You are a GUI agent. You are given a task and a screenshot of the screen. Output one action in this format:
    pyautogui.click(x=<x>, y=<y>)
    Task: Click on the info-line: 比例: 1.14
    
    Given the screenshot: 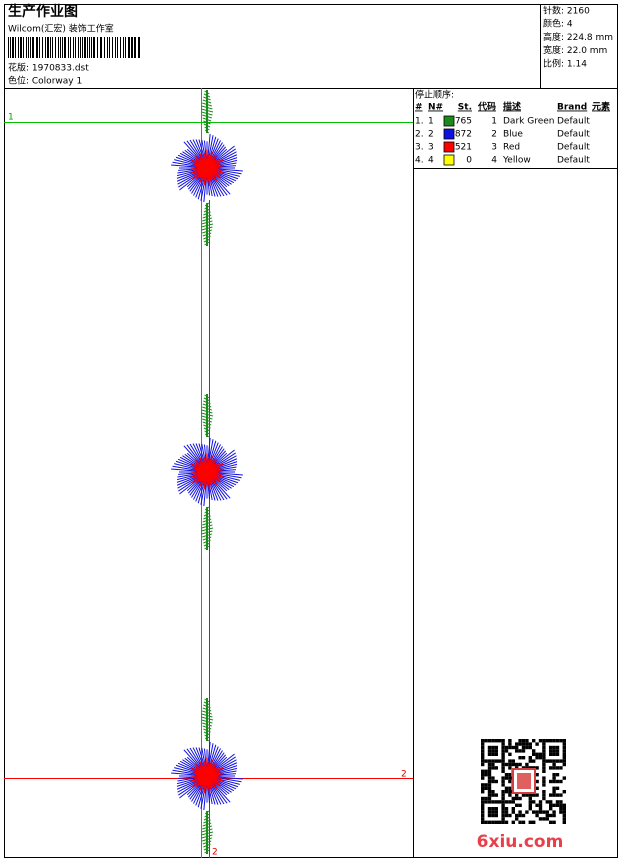 What is the action you would take?
    pyautogui.click(x=565, y=63)
    